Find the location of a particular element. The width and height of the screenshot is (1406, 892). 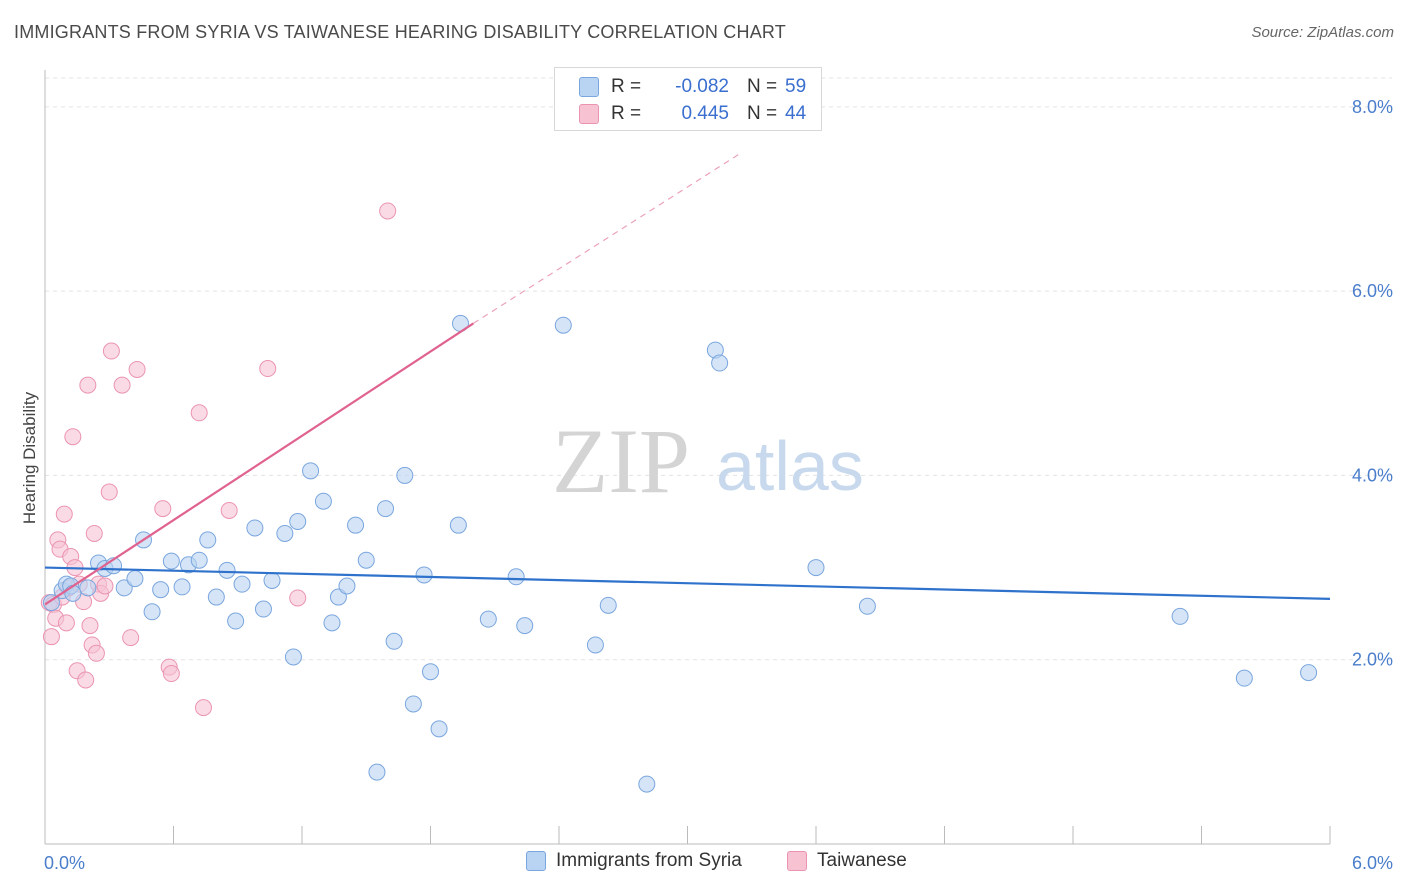

x-tick-labels: 0.0% 6.0% is located at coordinates (718, 863).